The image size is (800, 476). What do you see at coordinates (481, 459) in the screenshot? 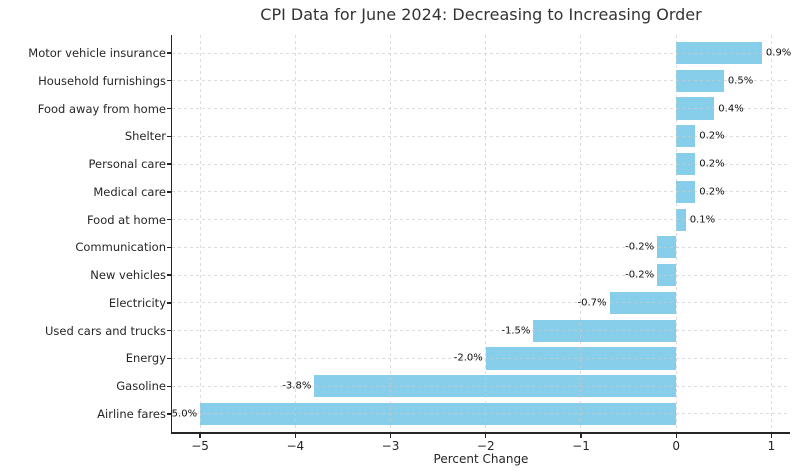
I see `x-axis-label: Percent Change` at bounding box center [481, 459].